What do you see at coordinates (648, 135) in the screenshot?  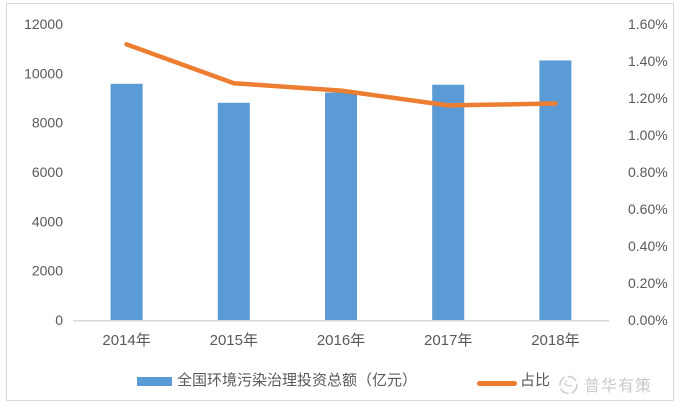 I see `right-axis-tick-label: 1.00%` at bounding box center [648, 135].